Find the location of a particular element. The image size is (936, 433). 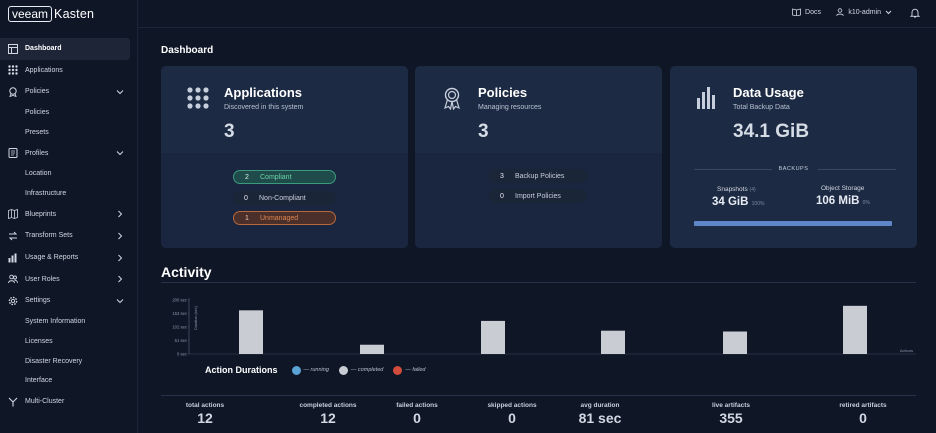

sidebar-item-user-roles: User Roles is located at coordinates (69, 279).